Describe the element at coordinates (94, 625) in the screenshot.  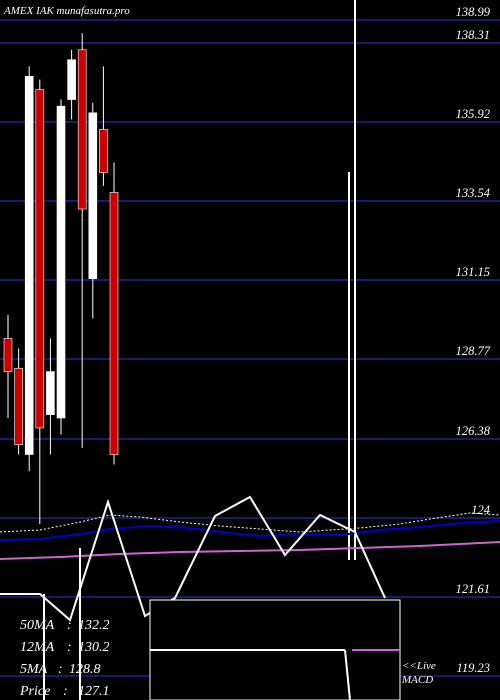
I see `legend-50ma-value: 132.2` at that location.